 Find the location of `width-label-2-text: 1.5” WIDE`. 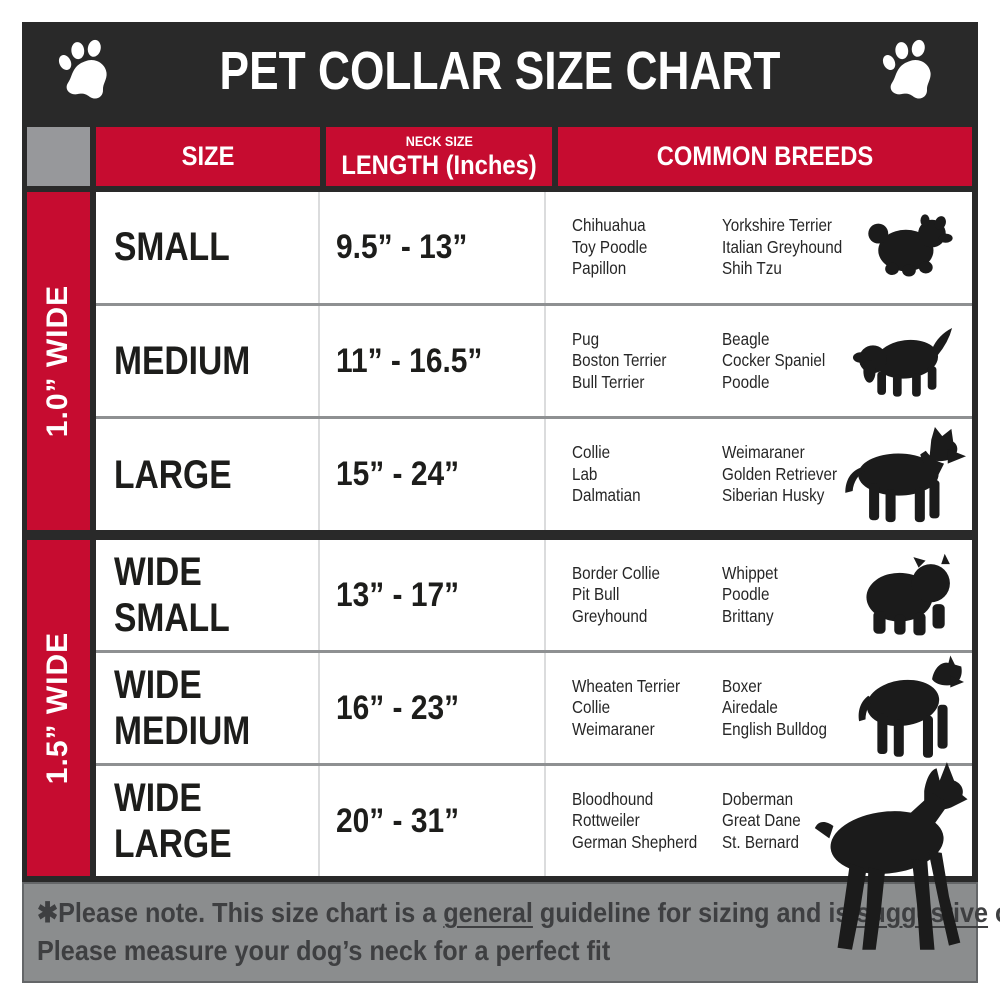

width-label-2-text: 1.5” WIDE is located at coordinates (58, 708).